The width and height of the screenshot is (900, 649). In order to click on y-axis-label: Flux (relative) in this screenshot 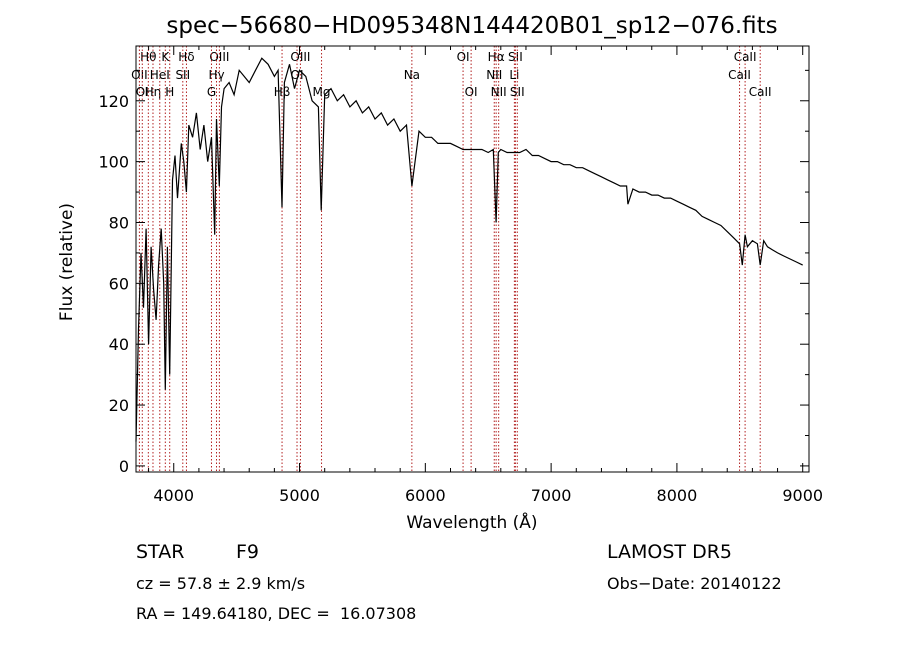, I will do `click(67, 262)`.